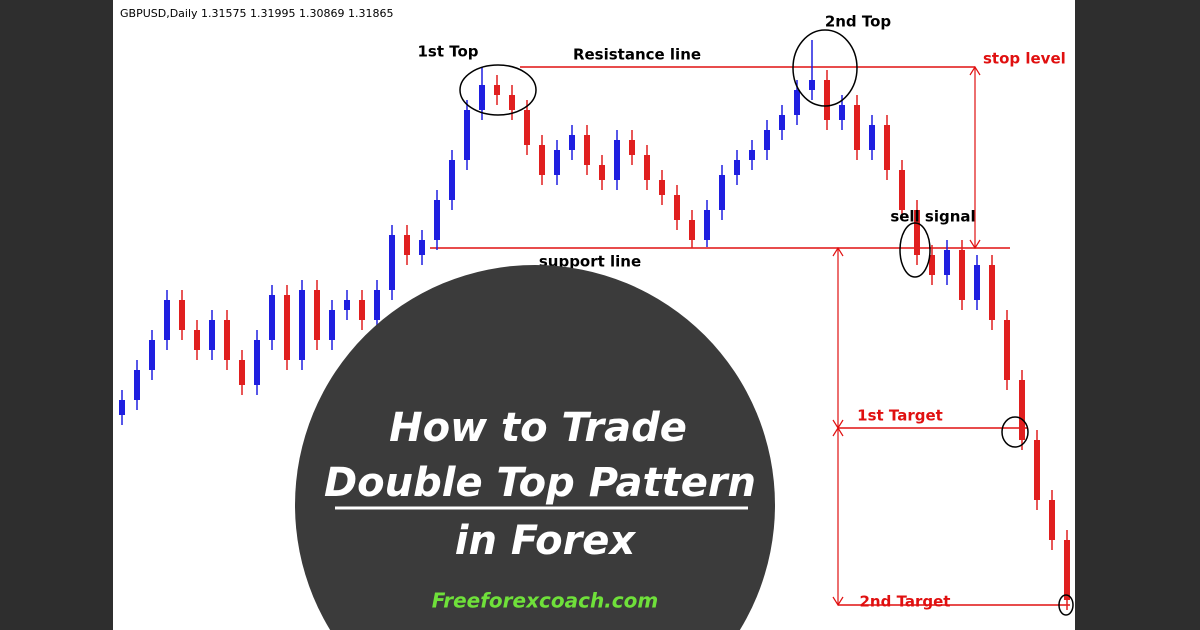 The height and width of the screenshot is (630, 1200). I want to click on annotation: 1st Top, so click(447, 52).